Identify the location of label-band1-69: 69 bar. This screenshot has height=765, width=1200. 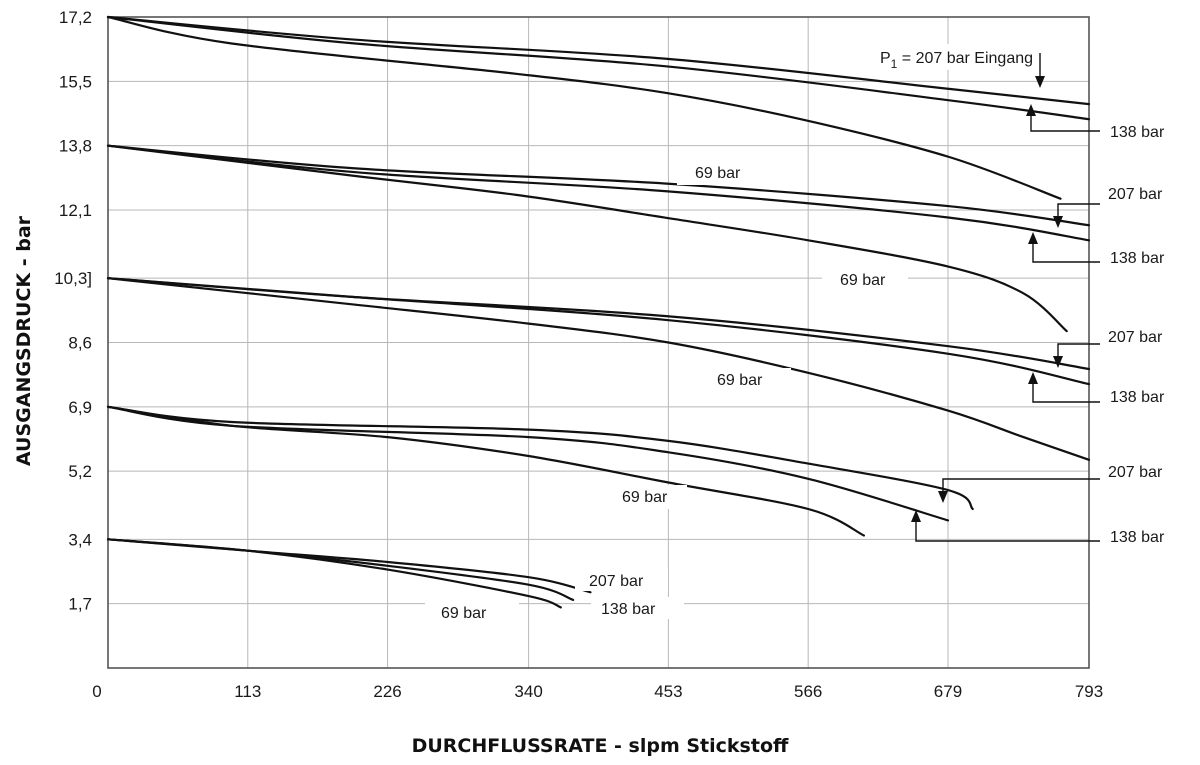
(718, 173).